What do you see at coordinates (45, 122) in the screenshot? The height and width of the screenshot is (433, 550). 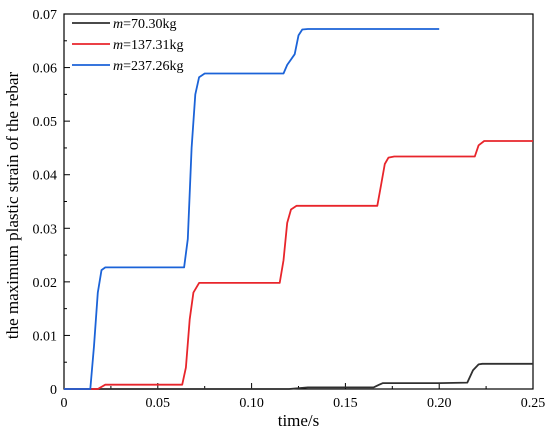 I see `y-tick-label: 0.05` at bounding box center [45, 122].